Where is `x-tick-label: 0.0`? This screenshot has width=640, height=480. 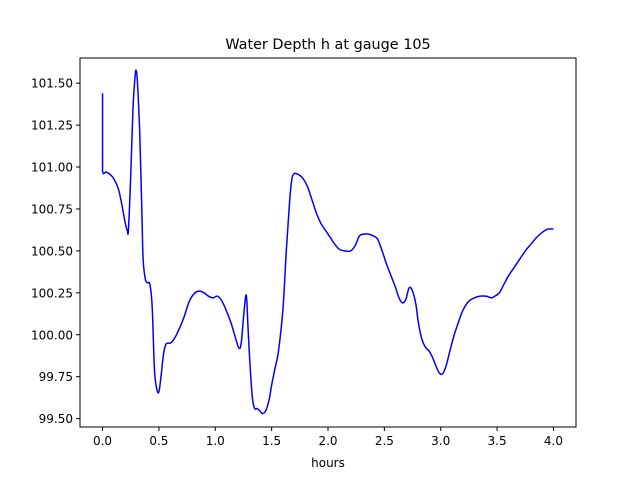 x-tick-label: 0.0 is located at coordinates (102, 441).